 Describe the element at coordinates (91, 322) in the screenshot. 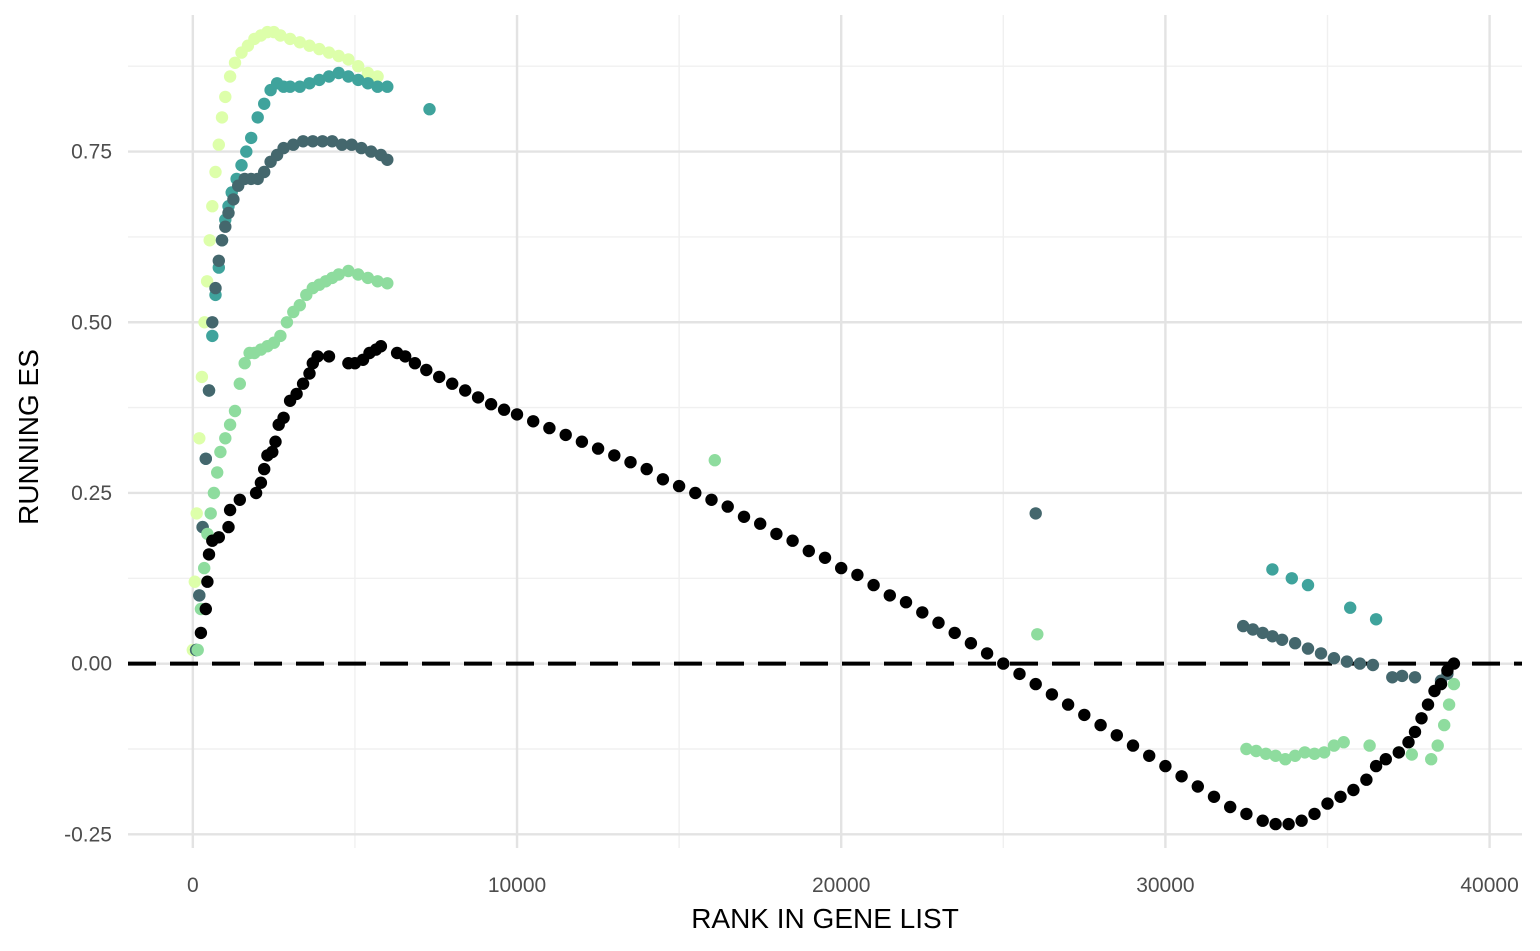

I see `y-tick-label: 0.50` at that location.